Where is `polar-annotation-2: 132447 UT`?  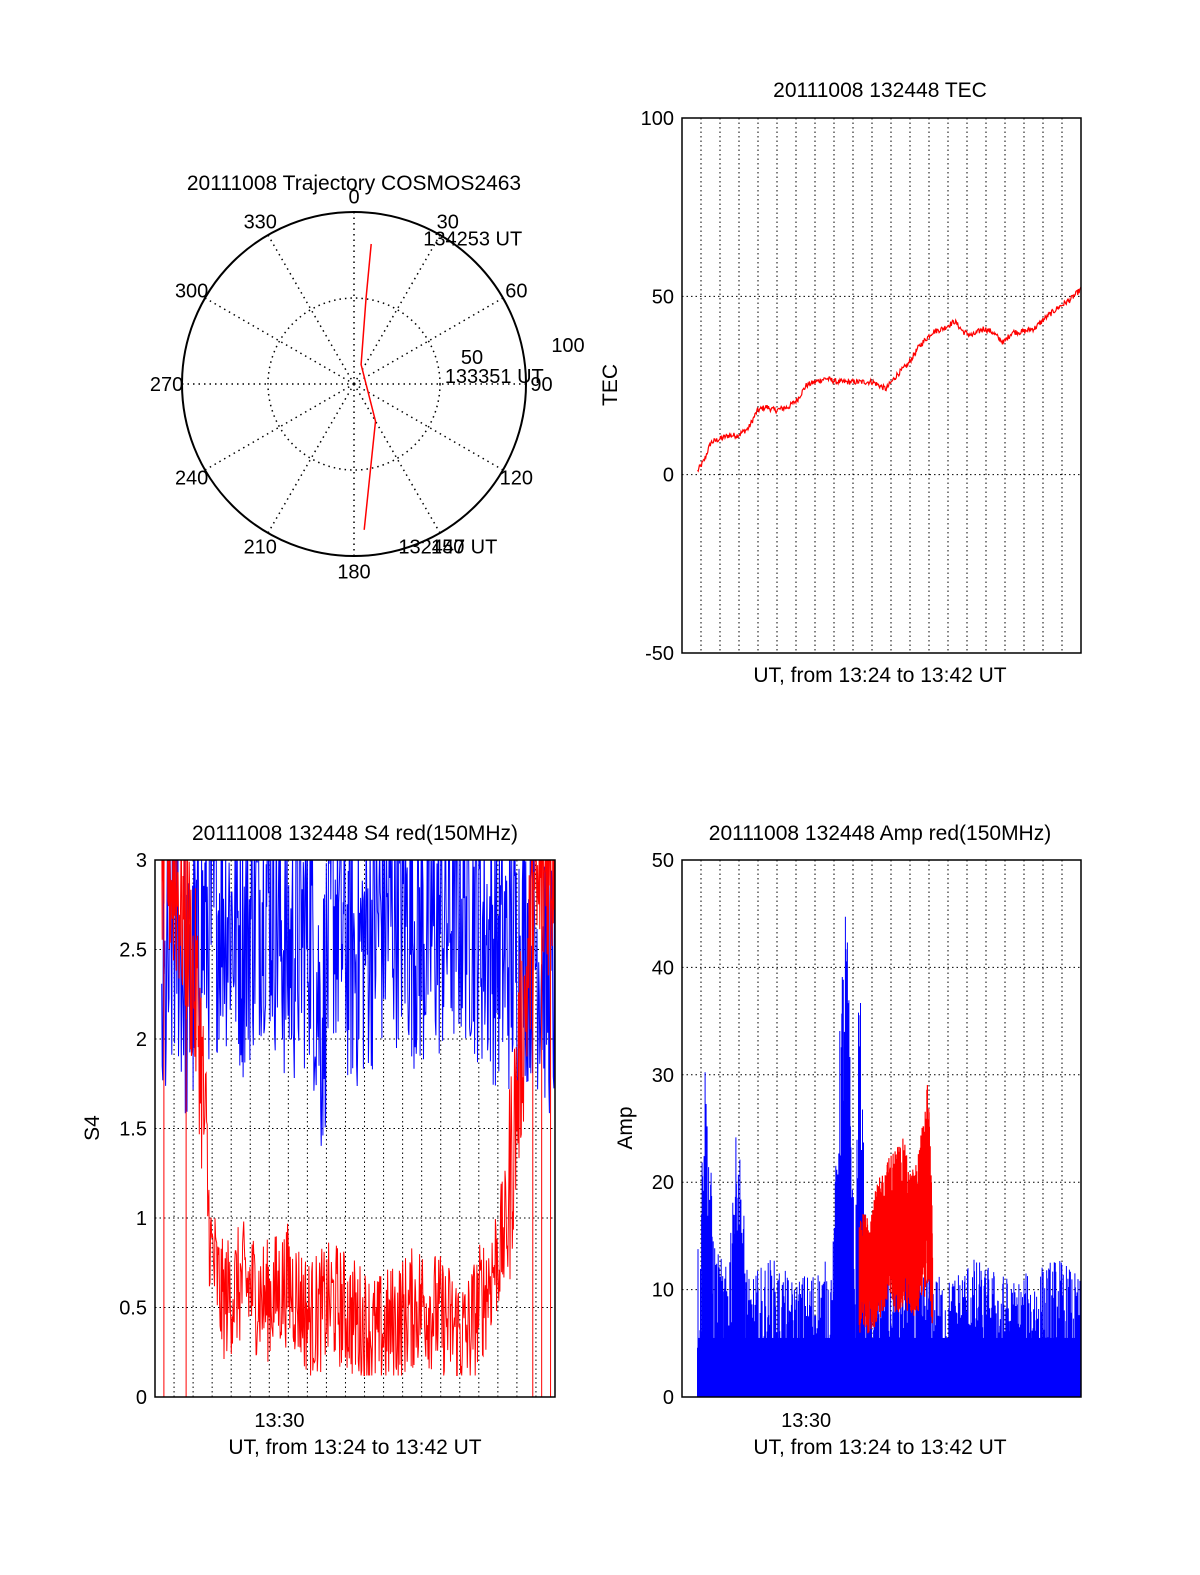
polar-annotation-2: 132447 UT is located at coordinates (447, 548).